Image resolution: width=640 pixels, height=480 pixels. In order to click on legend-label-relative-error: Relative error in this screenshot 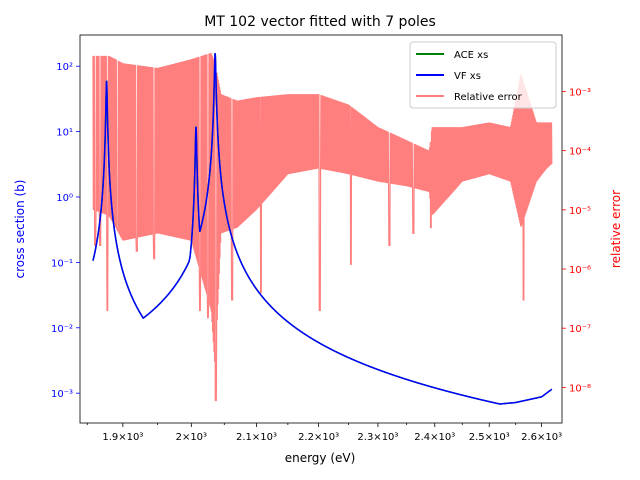, I will do `click(488, 97)`.